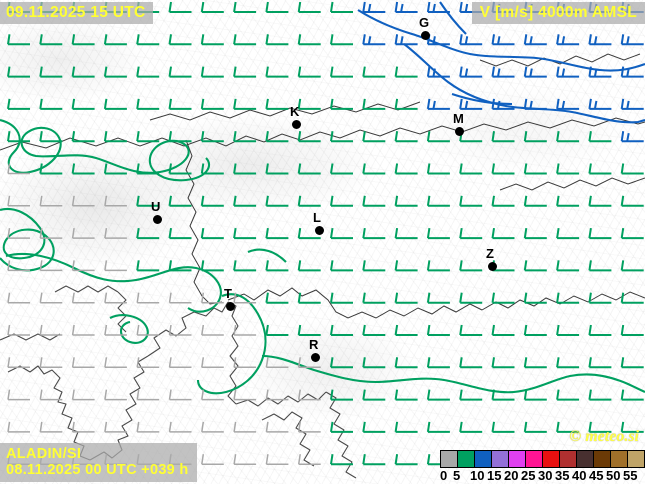 The width and height of the screenshot is (645, 484). What do you see at coordinates (562, 475) in the screenshot?
I see `legend-tick-35: 35` at bounding box center [562, 475].